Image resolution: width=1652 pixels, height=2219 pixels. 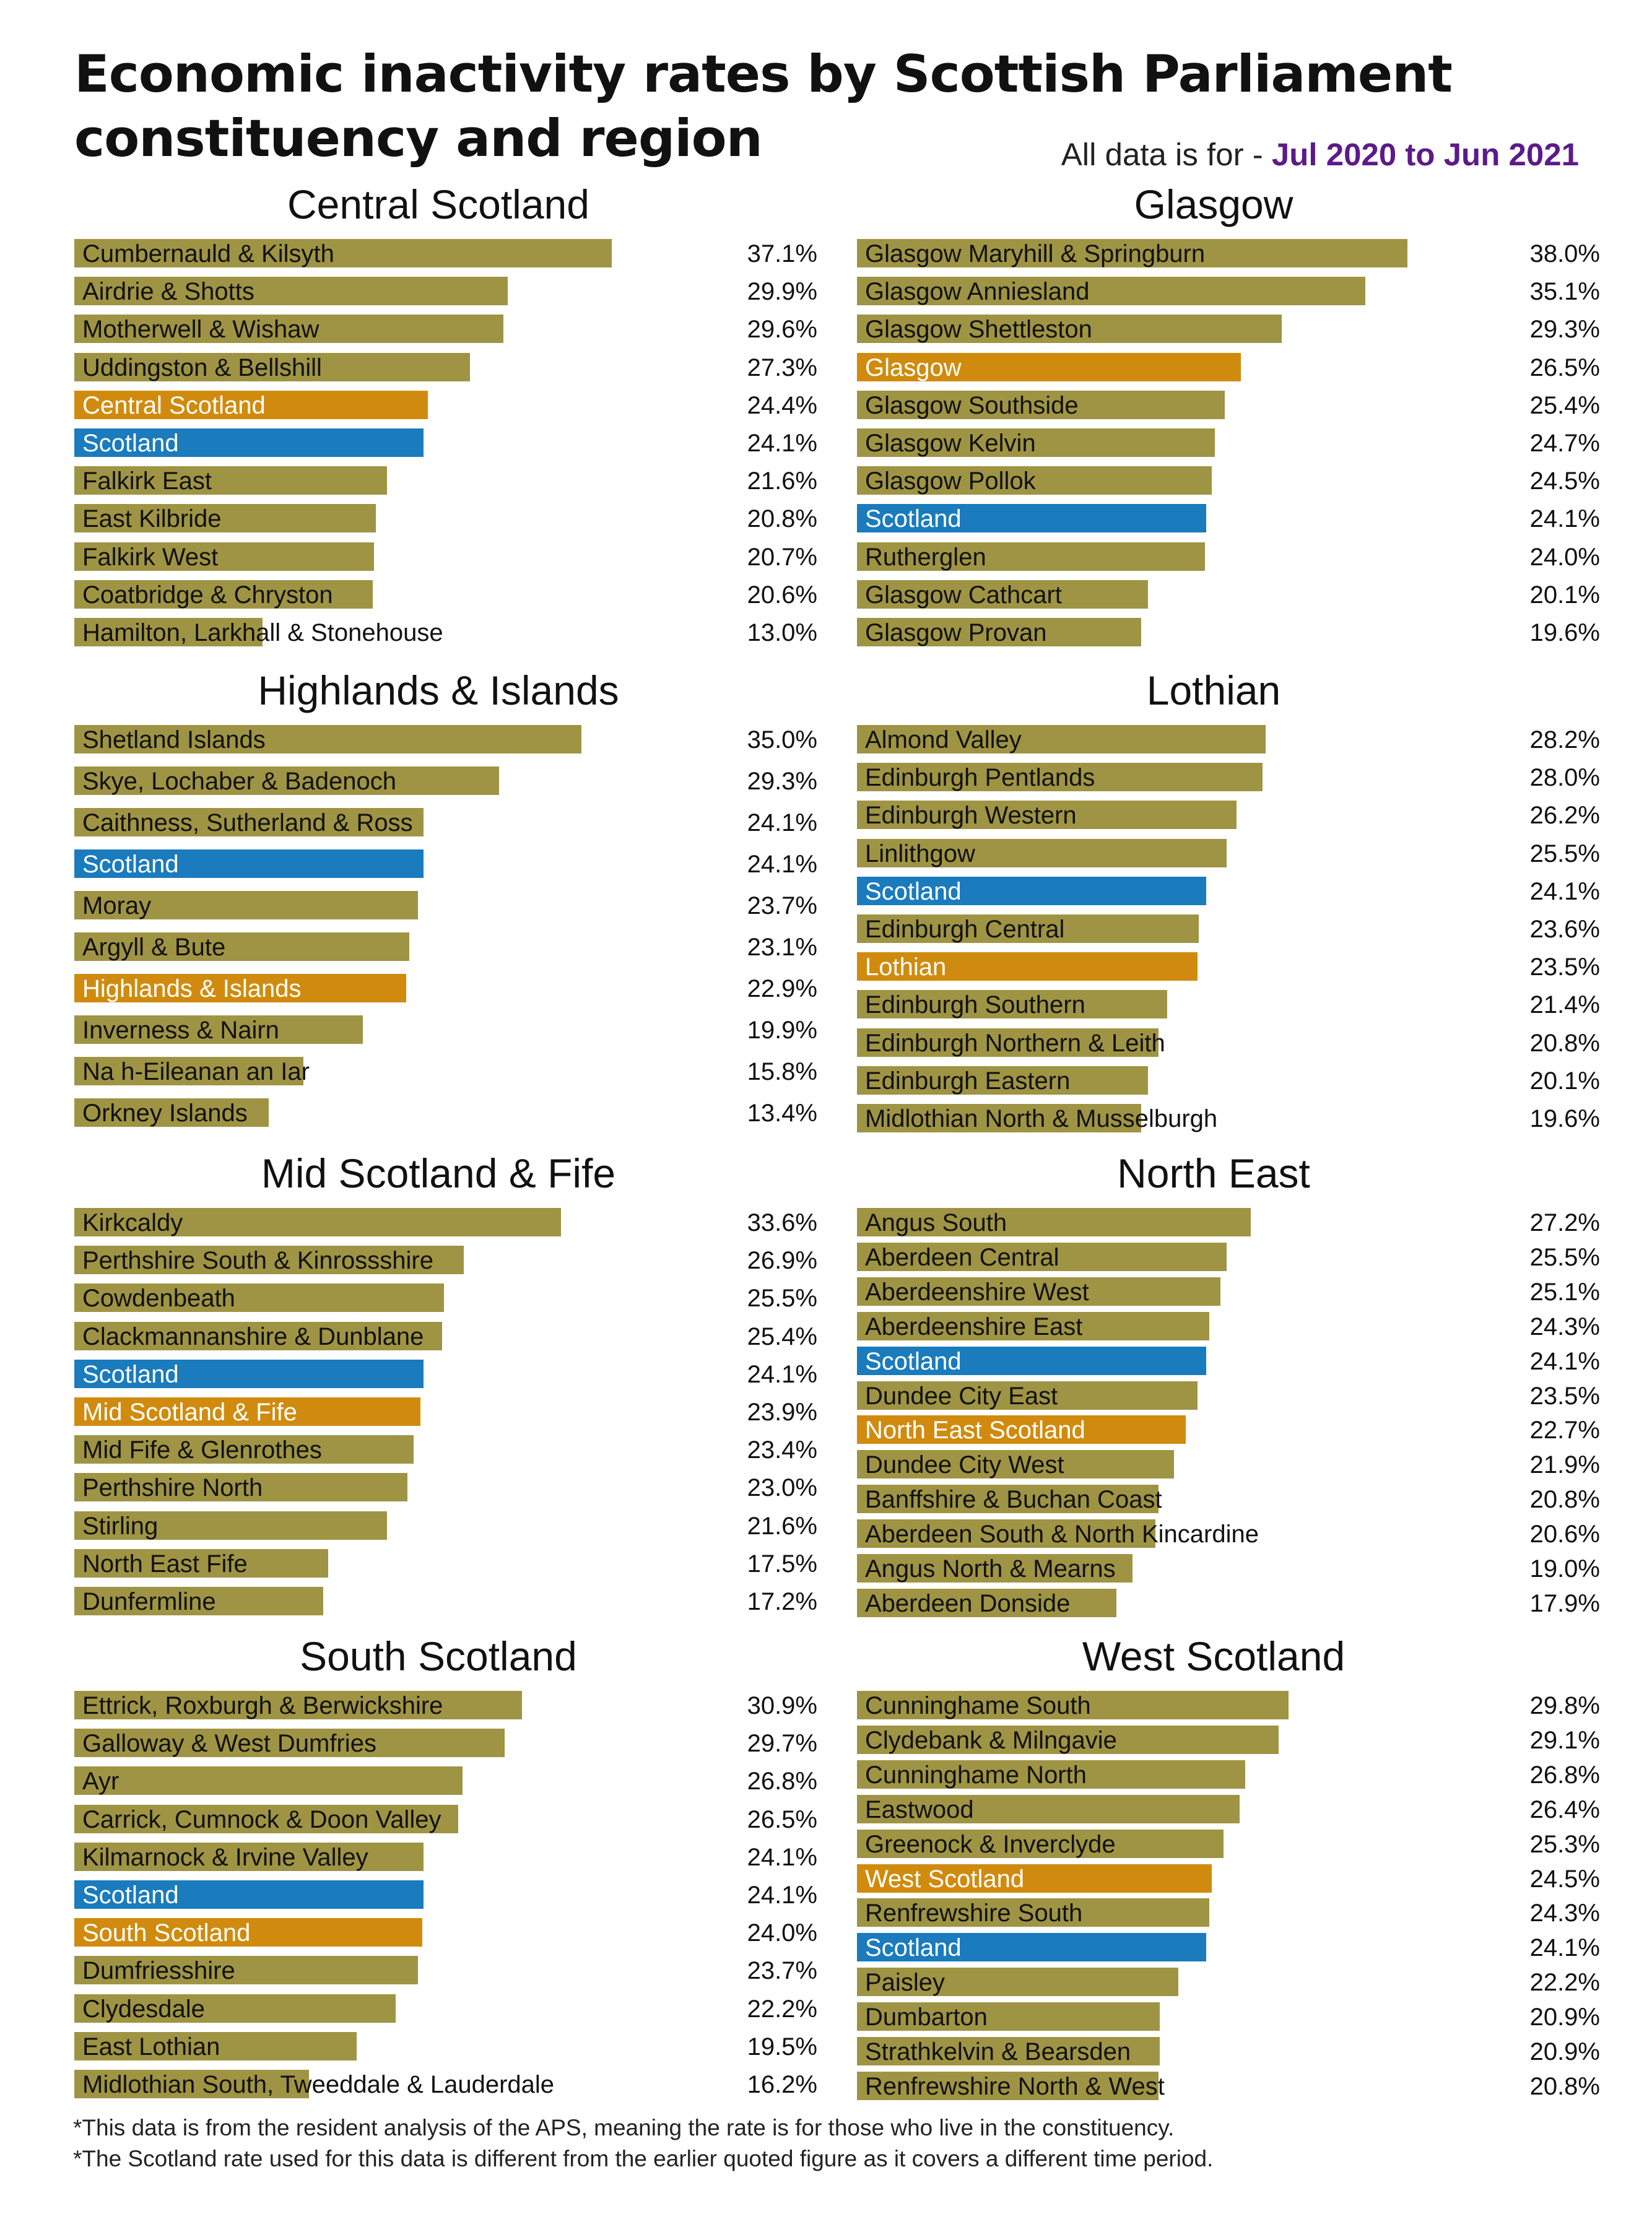 I want to click on bar-value-label: 21.6%, so click(x=782, y=1526).